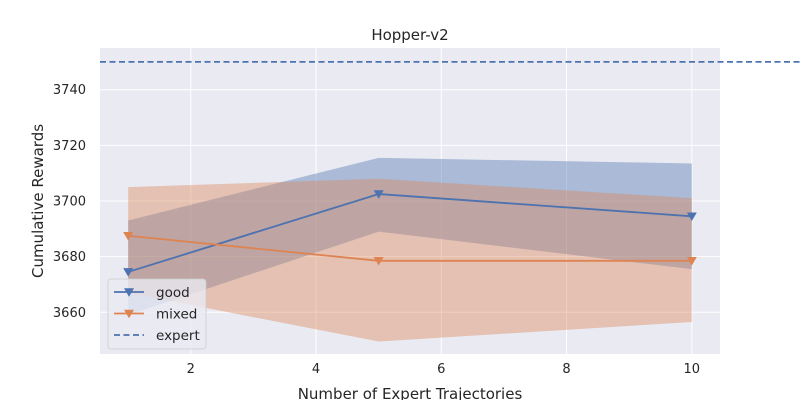 The width and height of the screenshot is (800, 400). What do you see at coordinates (38, 201) in the screenshot?
I see `y-axis-label: Cumulative Rewards` at bounding box center [38, 201].